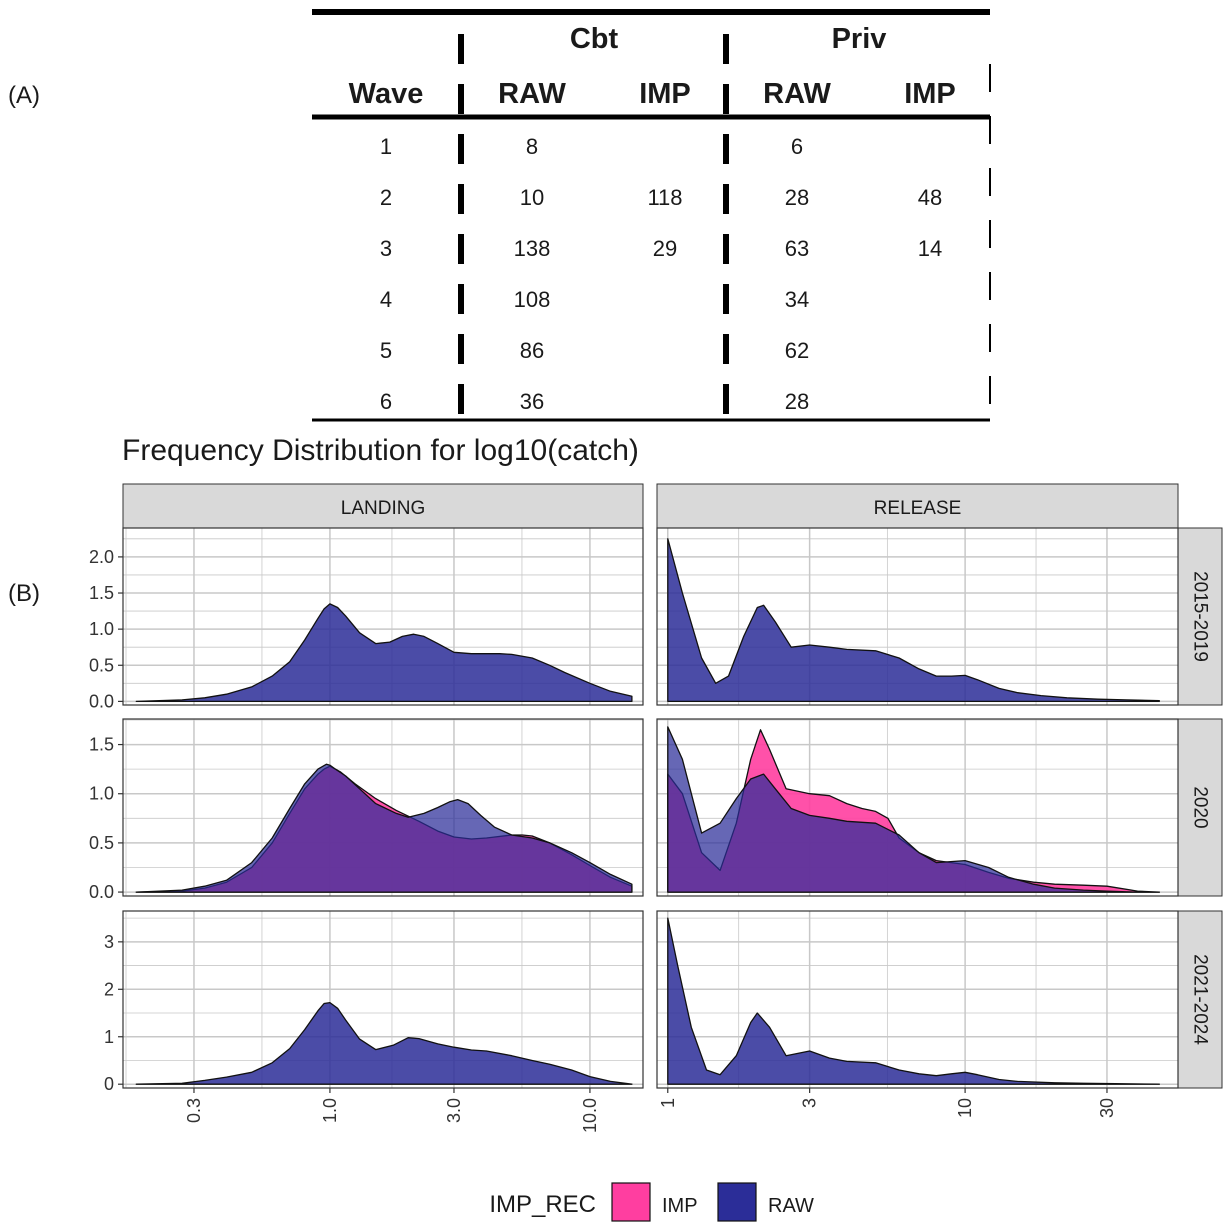  I want to click on table-column-header: Wave, so click(386, 94).